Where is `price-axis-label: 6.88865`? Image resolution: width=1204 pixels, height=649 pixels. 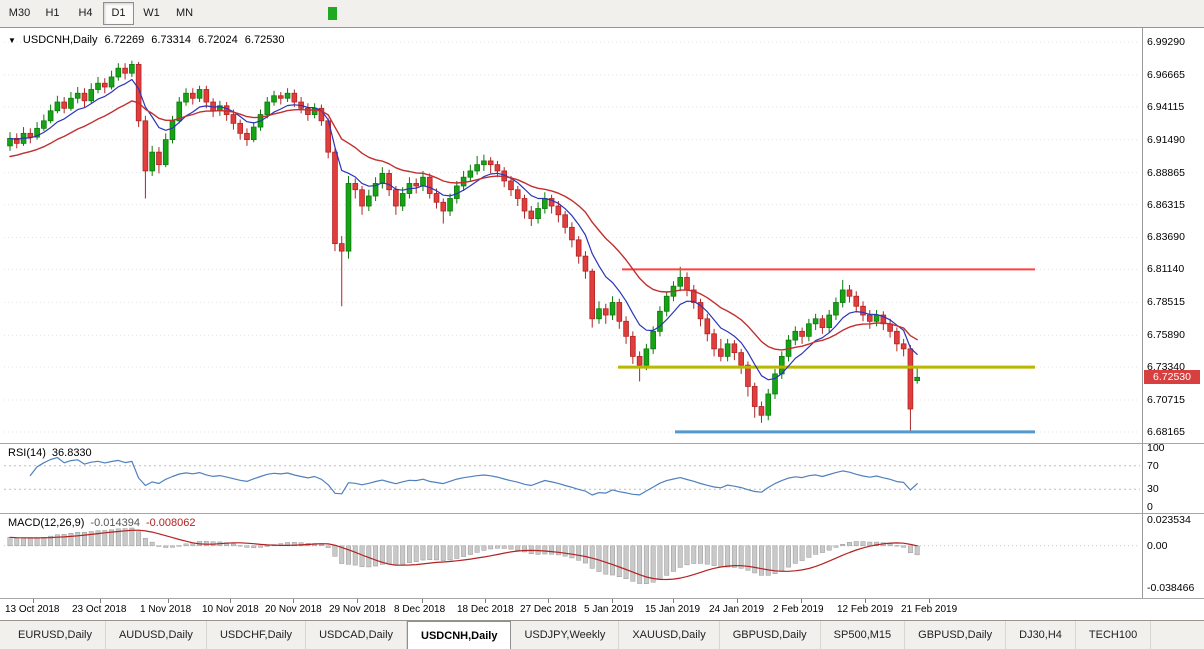
price-axis-label: 6.88865 is located at coordinates (1166, 172).